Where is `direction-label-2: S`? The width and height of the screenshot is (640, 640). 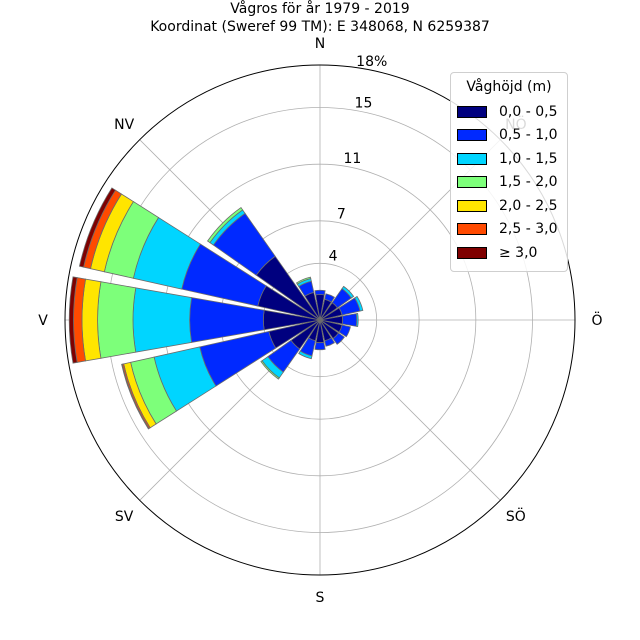
direction-label-2: S is located at coordinates (320, 598).